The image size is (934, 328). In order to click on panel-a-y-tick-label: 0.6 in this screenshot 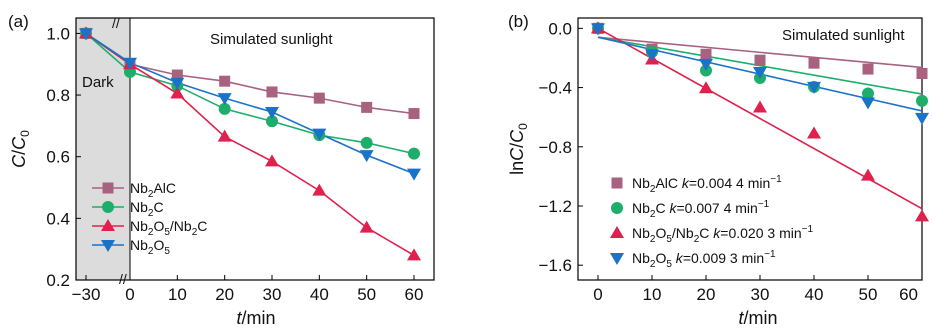, I will do `click(58, 157)`.